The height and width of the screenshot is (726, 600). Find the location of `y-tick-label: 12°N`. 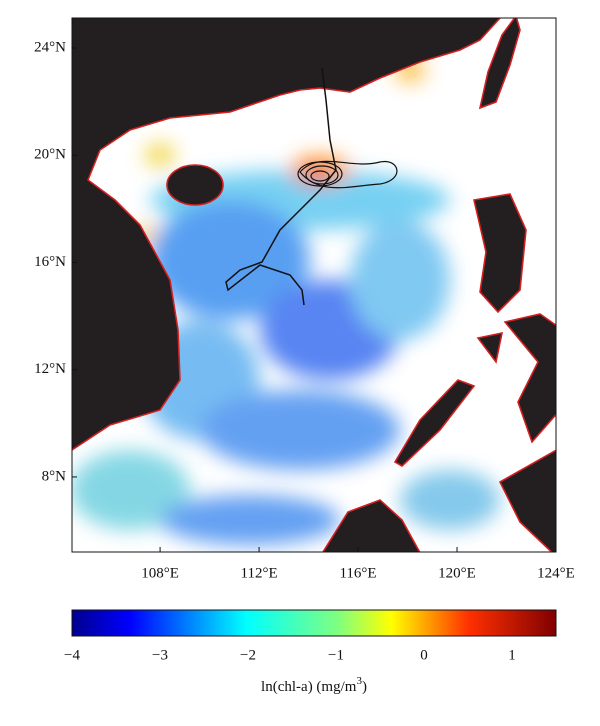

y-tick-label: 12°N is located at coordinates (50, 369).